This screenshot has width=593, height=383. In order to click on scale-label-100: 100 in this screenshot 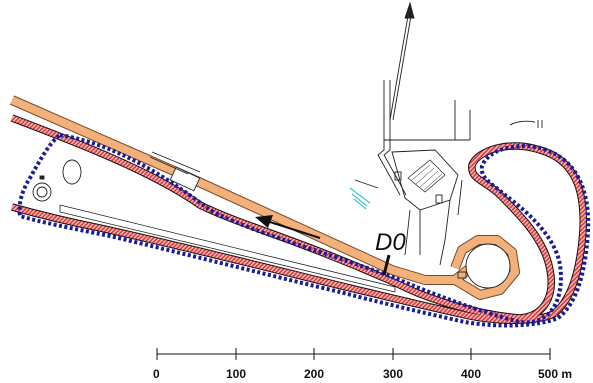, I will do `click(236, 374)`.